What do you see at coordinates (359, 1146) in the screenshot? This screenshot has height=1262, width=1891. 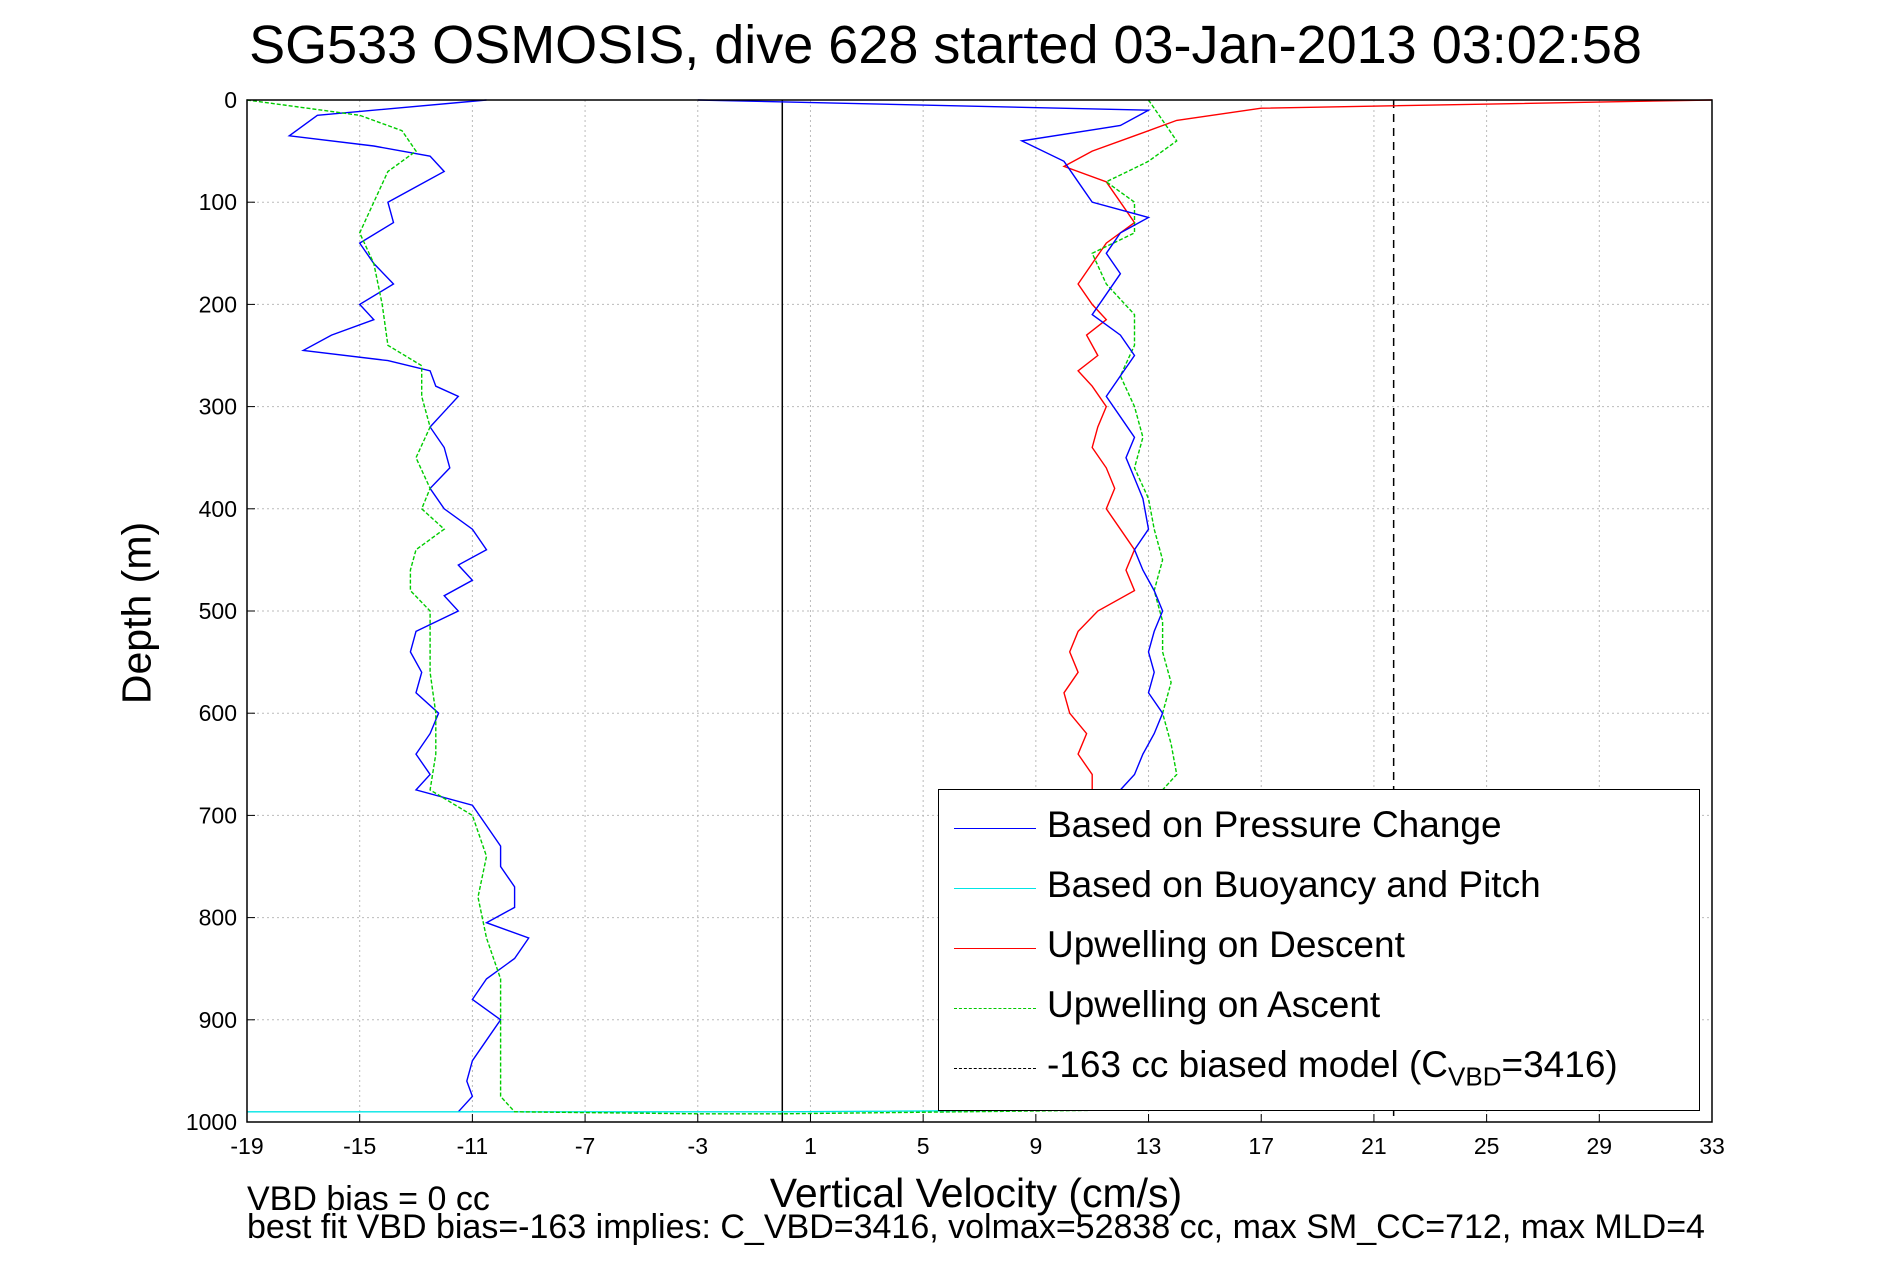 I see `x-tick-label: -15` at bounding box center [359, 1146].